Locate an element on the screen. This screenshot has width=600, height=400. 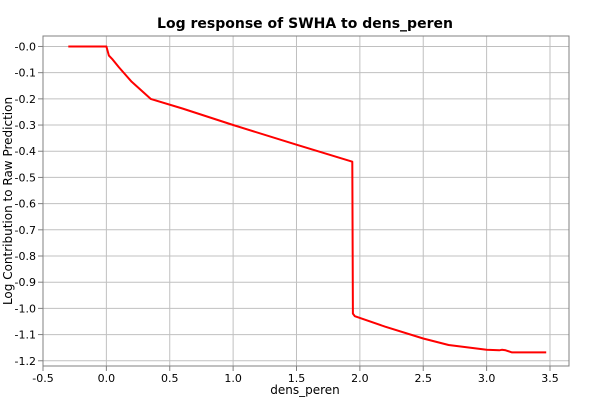
x-tick-label: 0.0 is located at coordinates (107, 378).